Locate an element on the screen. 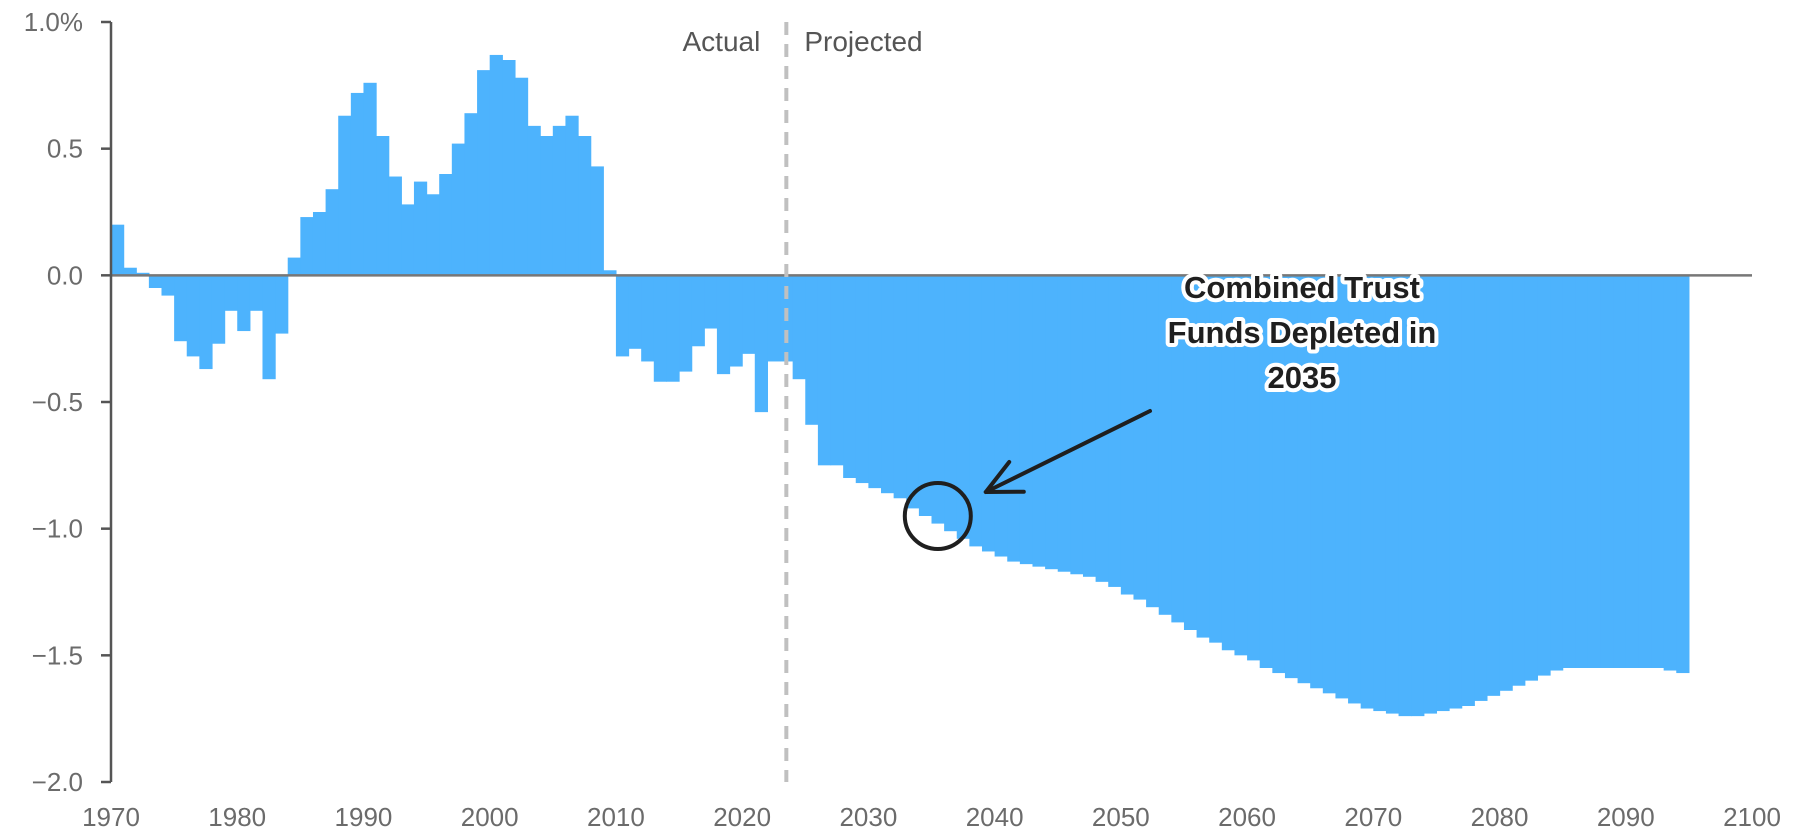 The height and width of the screenshot is (830, 1805). annotation-line-1: Combined Trust is located at coordinates (1302, 287).